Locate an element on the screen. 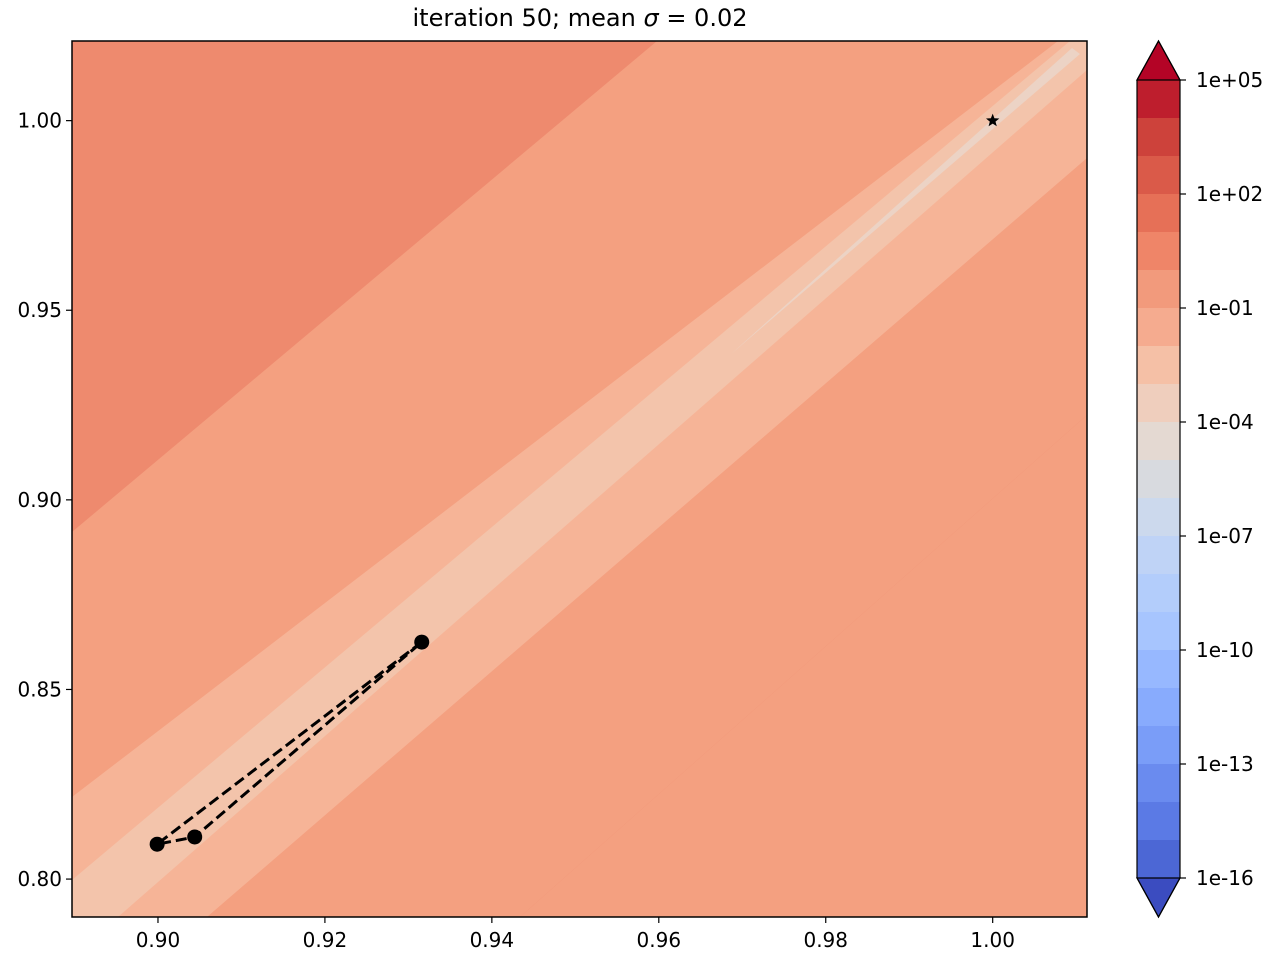  y-tick-label: 0.80 is located at coordinates (39, 879).